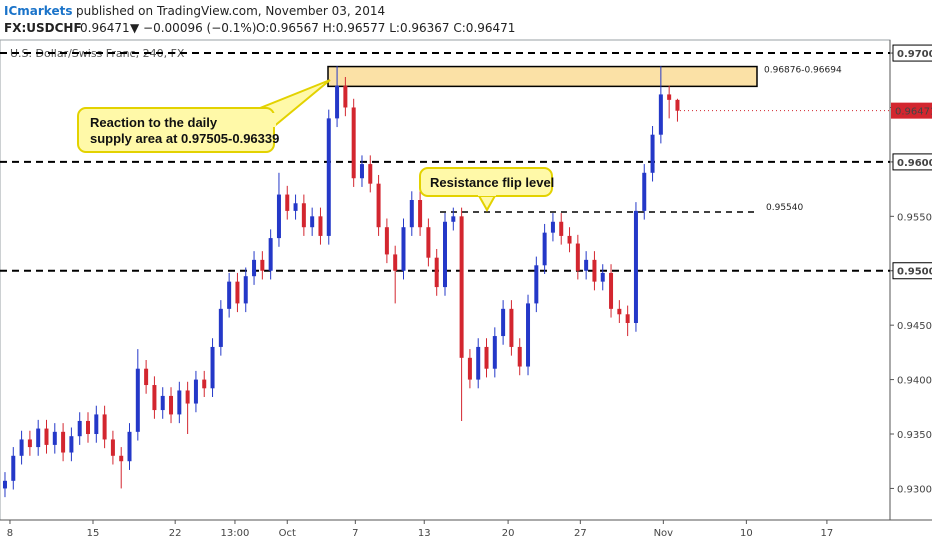 The image size is (932, 554). Describe the element at coordinates (10, 533) in the screenshot. I see `x-tick-label: 8` at that location.